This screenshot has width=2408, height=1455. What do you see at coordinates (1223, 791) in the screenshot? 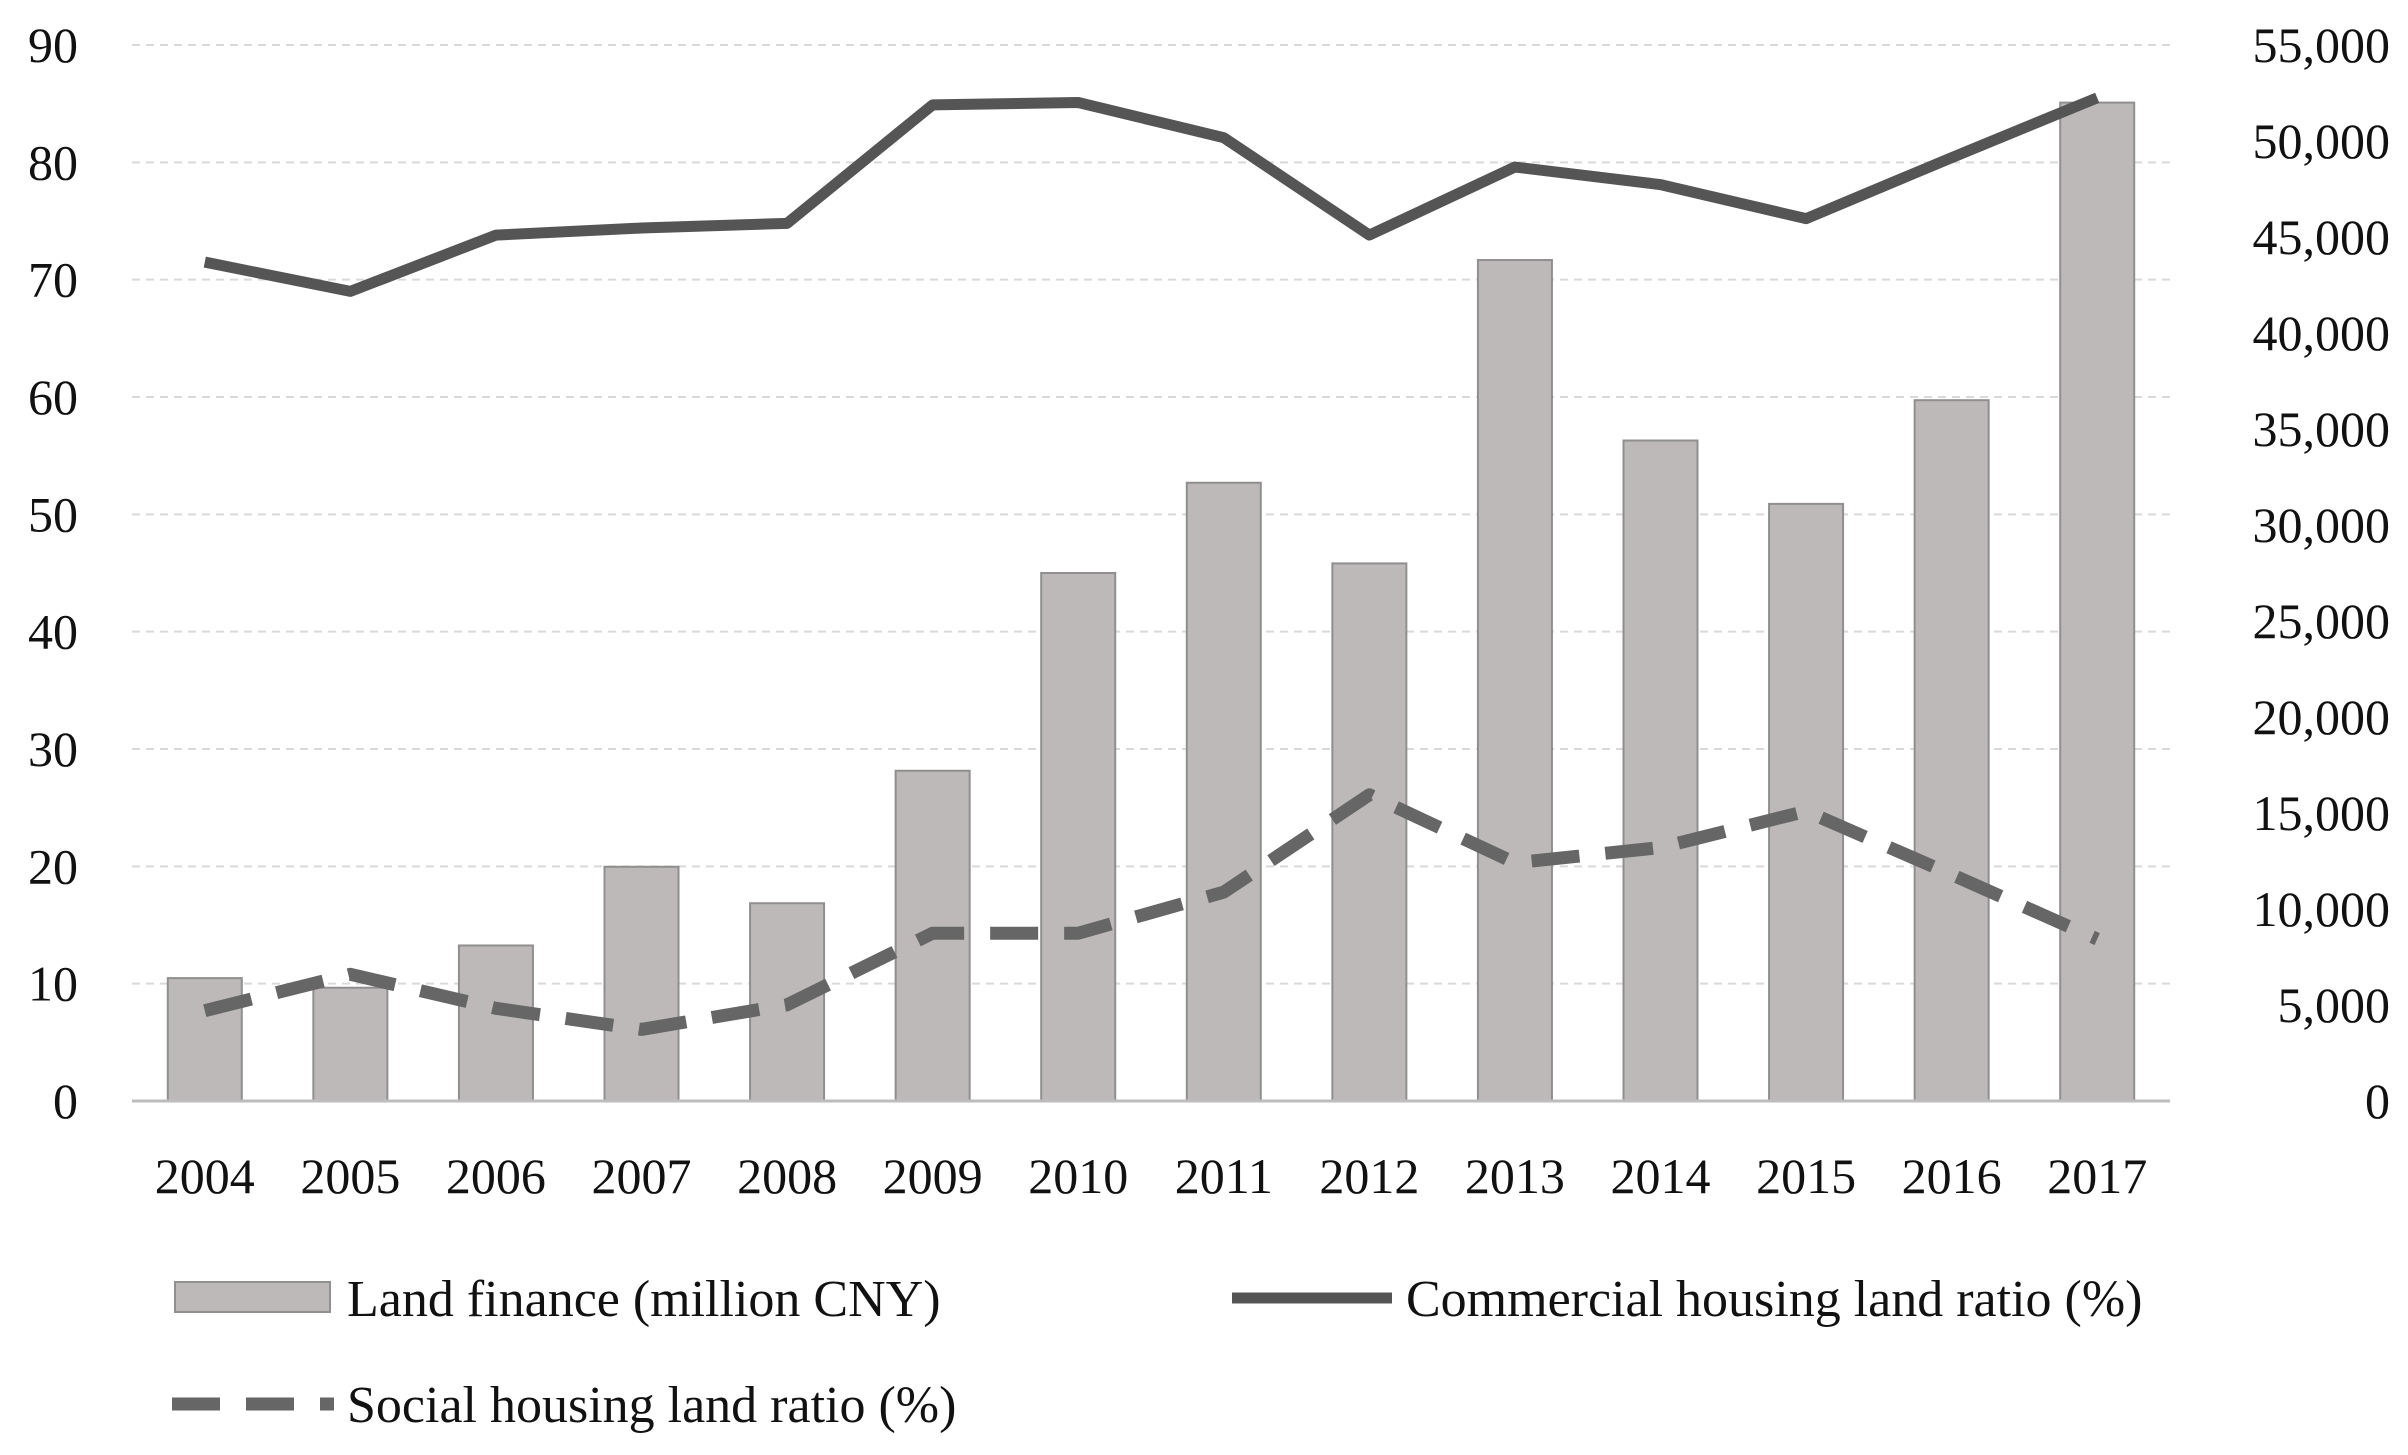
I see `bar-land-finance-2011` at bounding box center [1223, 791].